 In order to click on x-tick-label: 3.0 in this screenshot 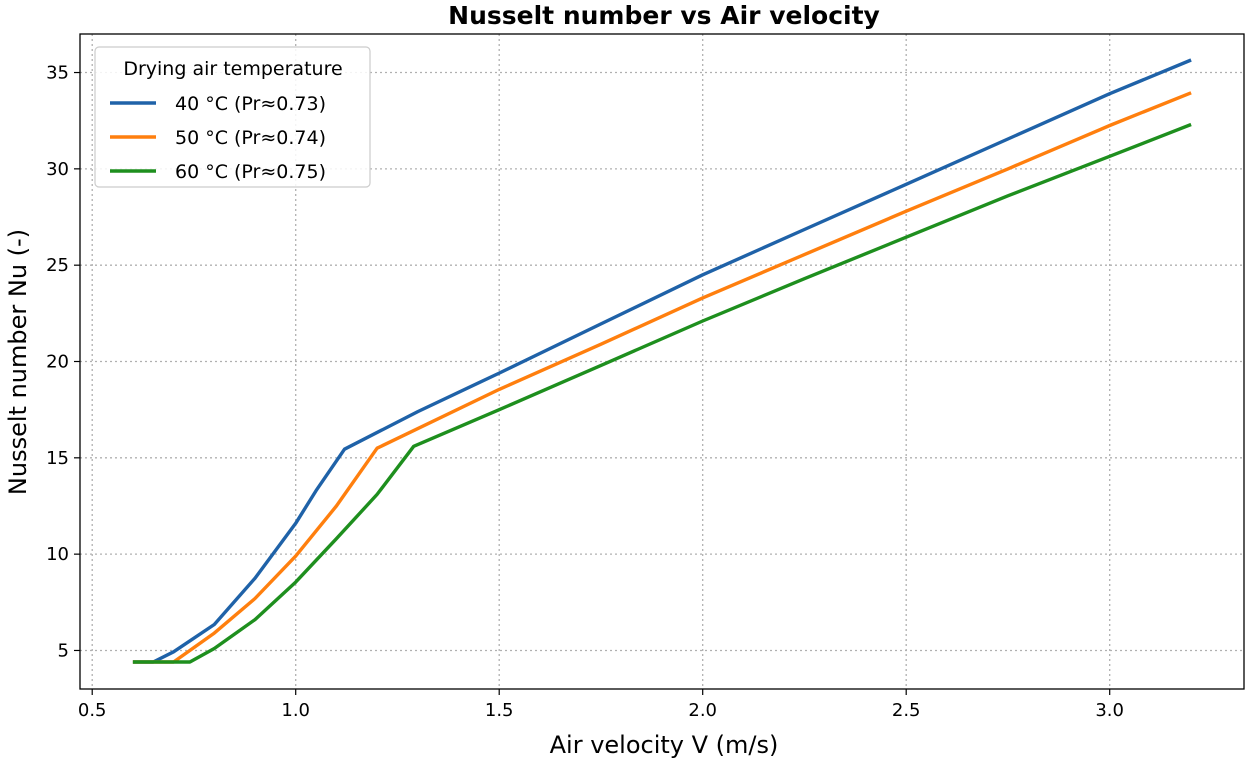, I will do `click(1109, 710)`.